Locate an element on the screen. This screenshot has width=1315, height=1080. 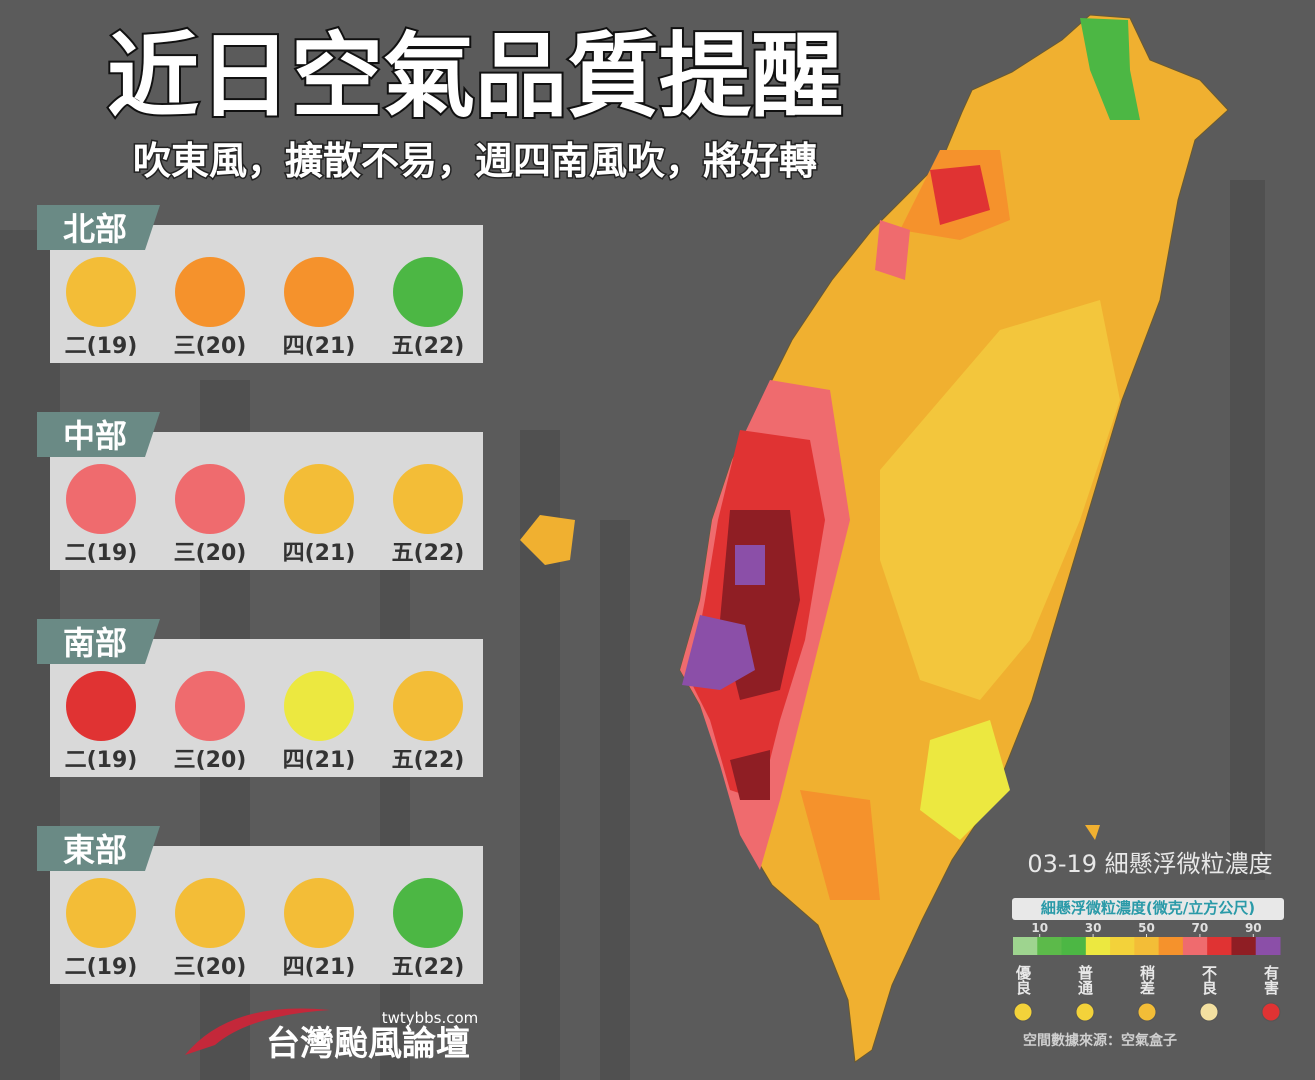
level-label: 優良 is located at coordinates (1023, 980).